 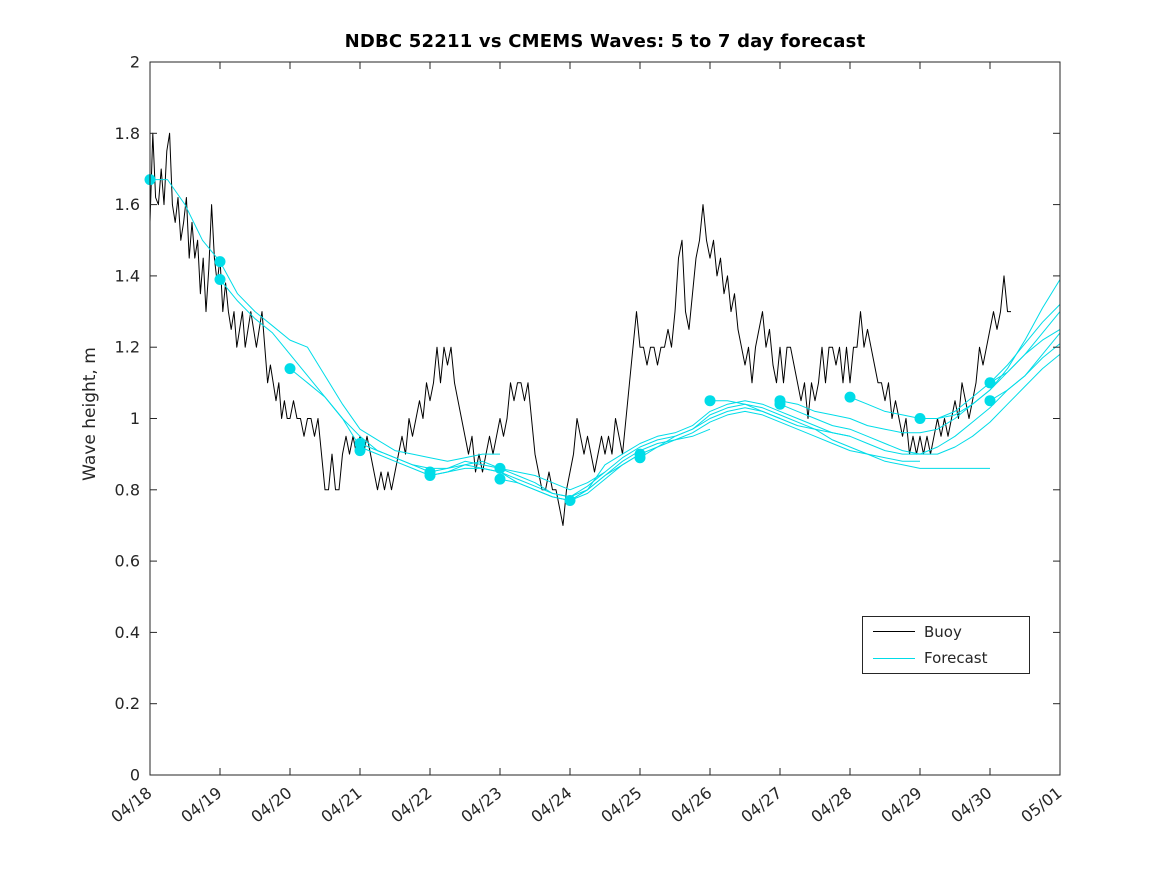 What do you see at coordinates (971, 804) in the screenshot?
I see `x-tick-label: 04/30` at bounding box center [971, 804].